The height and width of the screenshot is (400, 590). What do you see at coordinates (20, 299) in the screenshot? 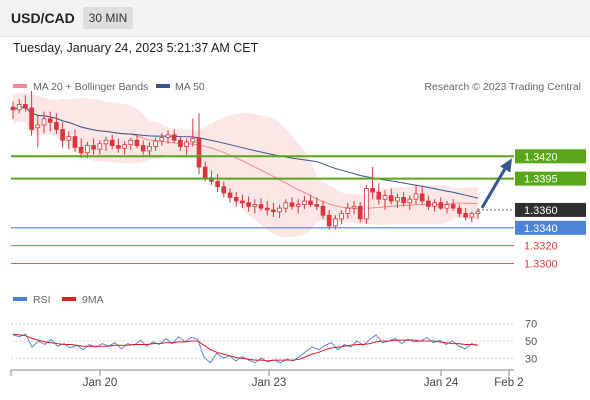
I see `rsi-legend-swatch` at bounding box center [20, 299].